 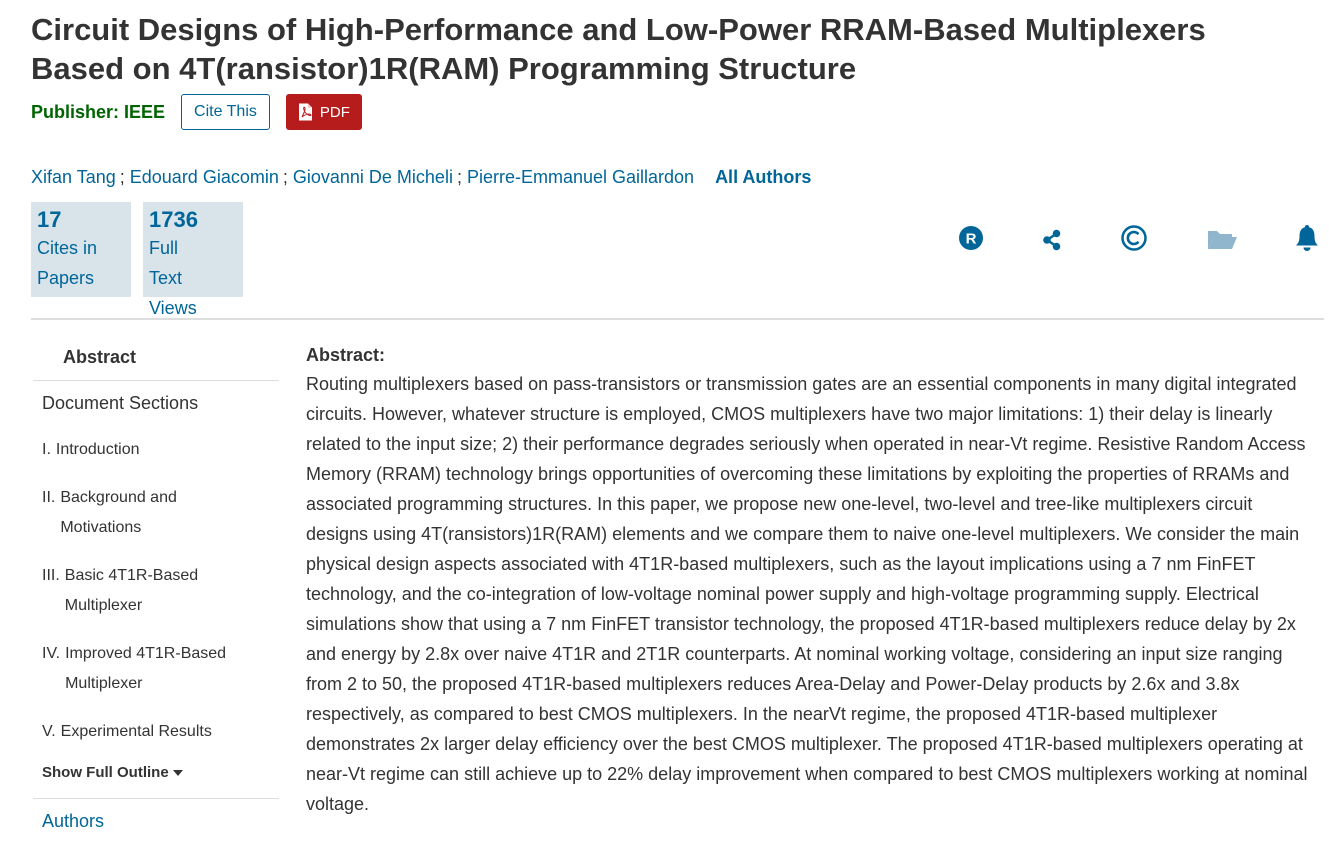 I want to click on cites-label-line1: Cites in, so click(x=67, y=248).